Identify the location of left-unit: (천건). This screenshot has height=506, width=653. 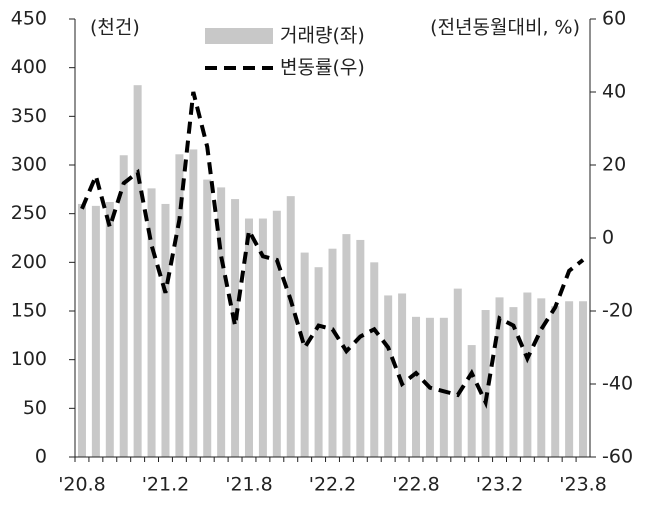
(115, 28).